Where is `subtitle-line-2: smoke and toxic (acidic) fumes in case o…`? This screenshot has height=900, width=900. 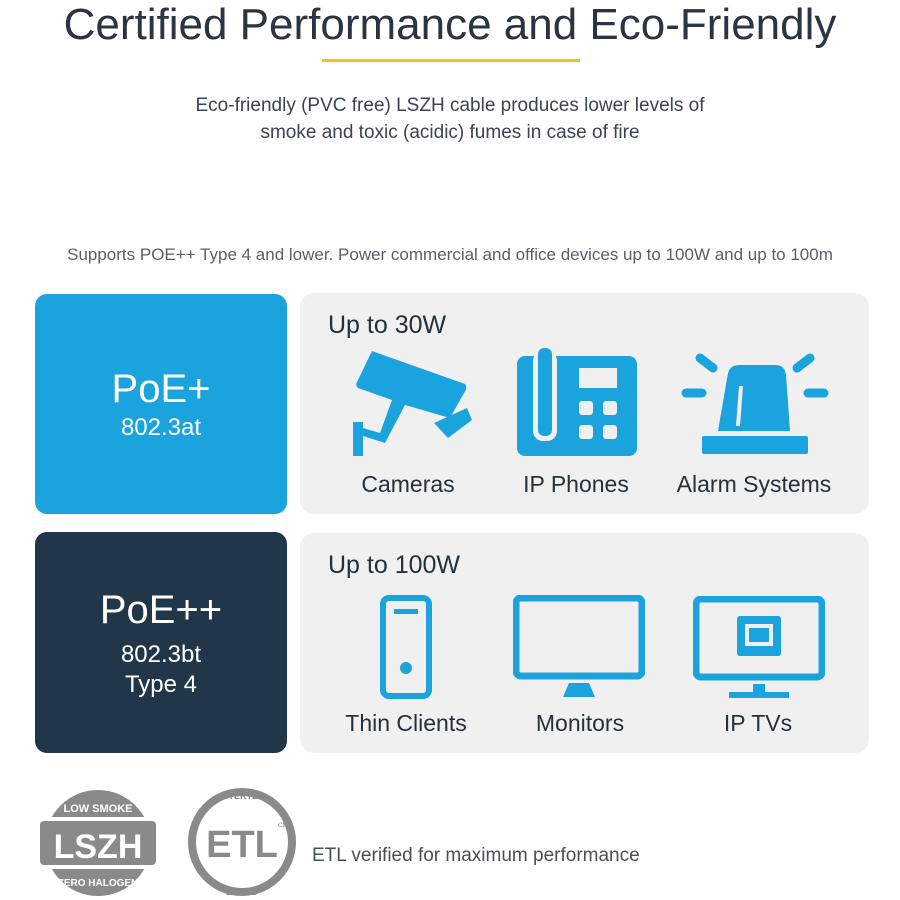 subtitle-line-2: smoke and toxic (acidic) fumes in case o… is located at coordinates (450, 132).